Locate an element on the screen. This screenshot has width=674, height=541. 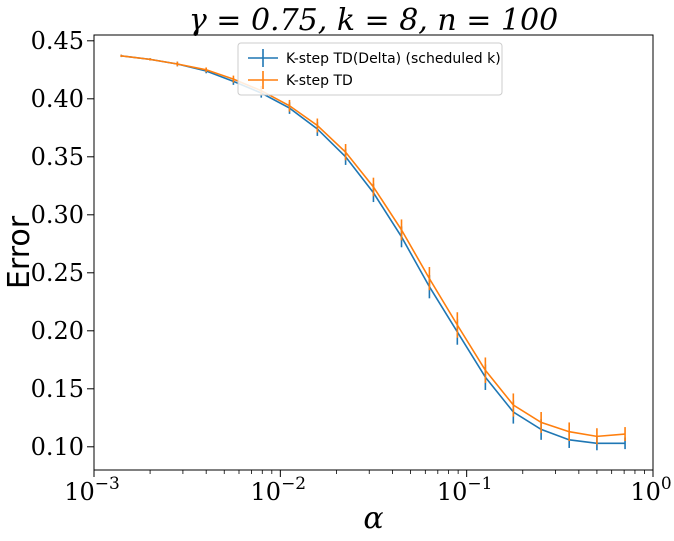
legend: K-step TD(Delta) (scheduled k) K-step TD is located at coordinates (370, 69).